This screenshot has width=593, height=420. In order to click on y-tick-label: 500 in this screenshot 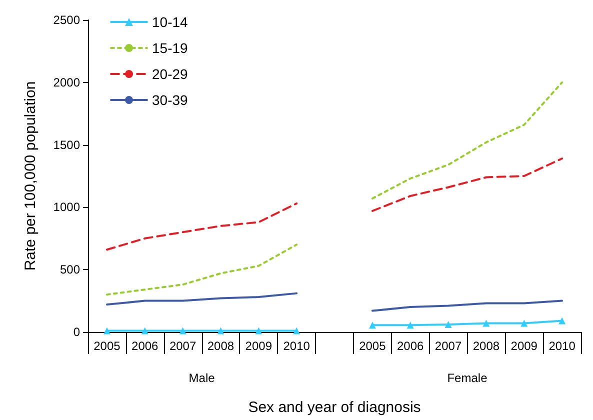, I will do `click(70, 269)`.